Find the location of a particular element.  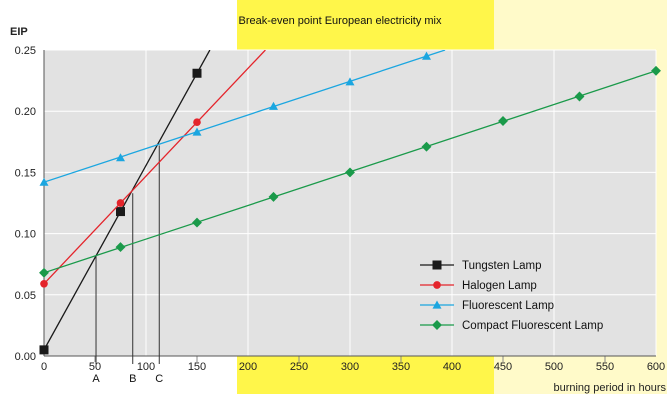

x-axis-label: burning period in hours is located at coordinates (609, 388).